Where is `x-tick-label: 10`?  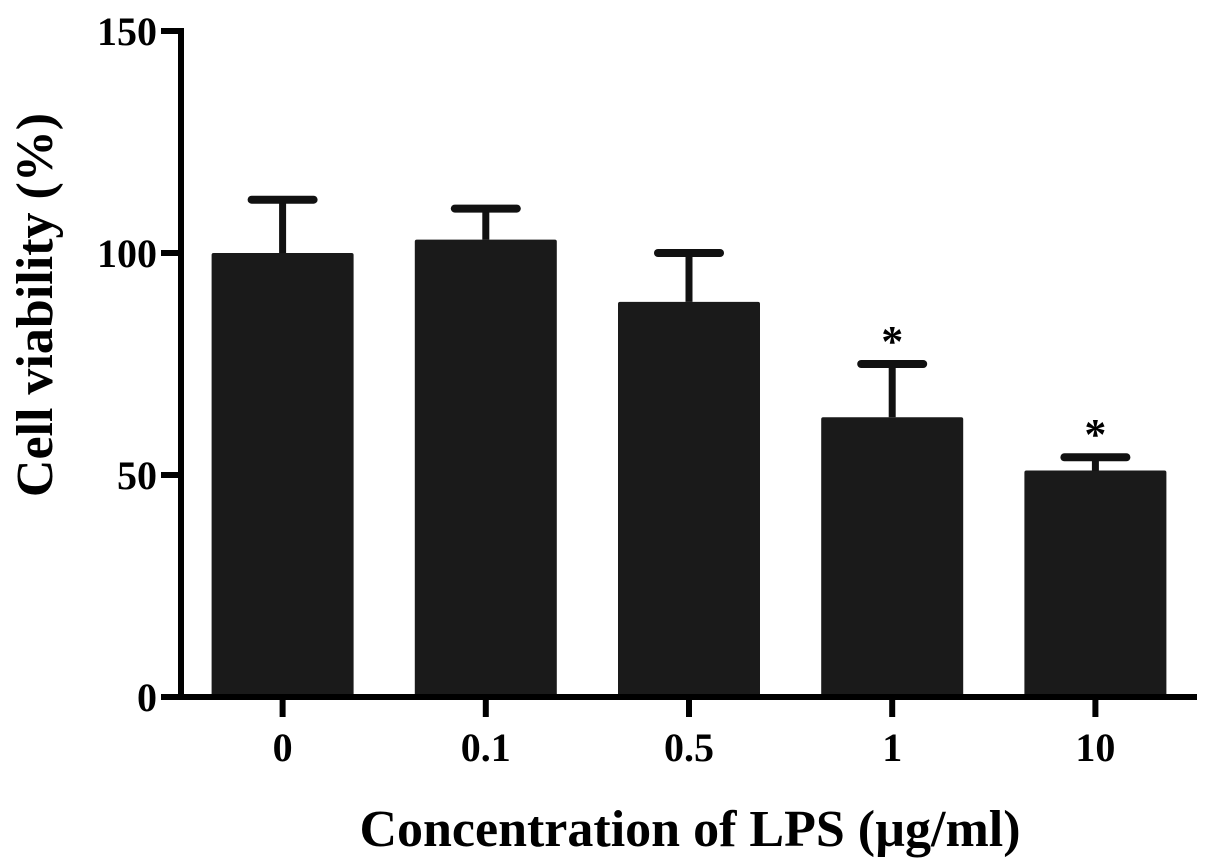 x-tick-label: 10 is located at coordinates (1095, 747).